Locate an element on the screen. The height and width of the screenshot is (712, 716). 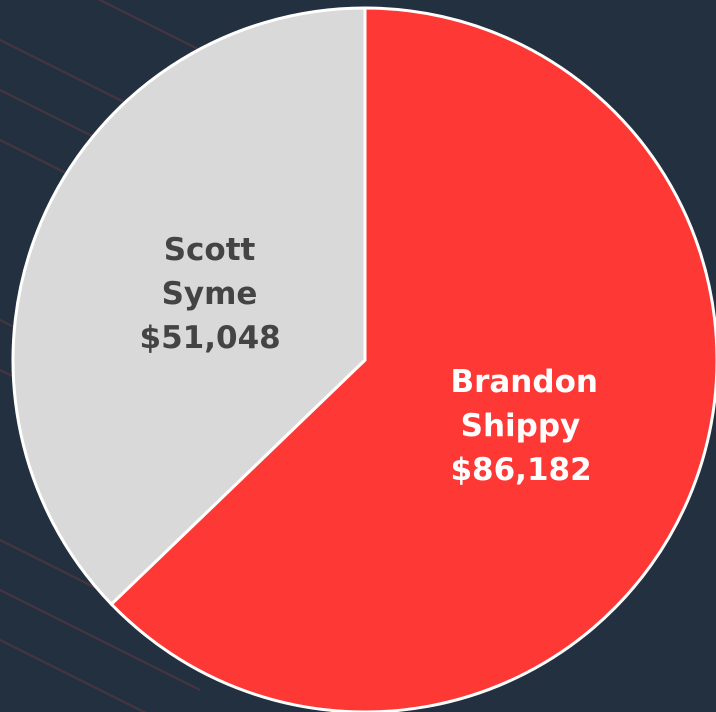
slice-name: Brandon Shippy is located at coordinates (524, 404).